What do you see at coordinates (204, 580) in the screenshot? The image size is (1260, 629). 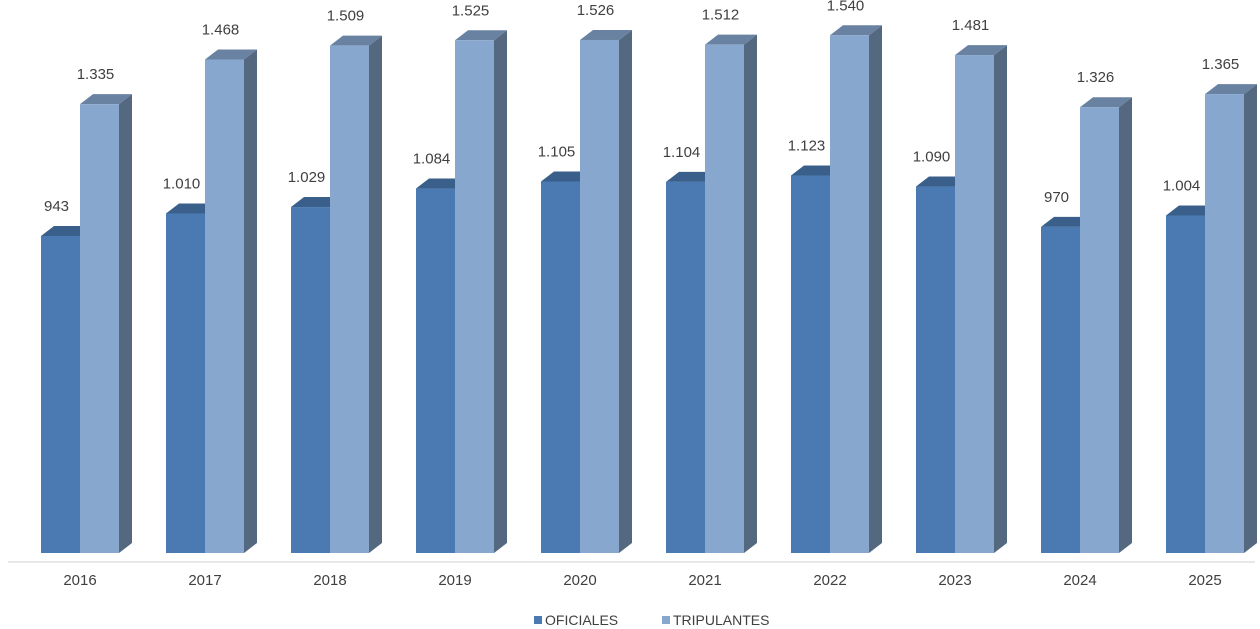 I see `x-tick-label-2017: 2017` at bounding box center [204, 580].